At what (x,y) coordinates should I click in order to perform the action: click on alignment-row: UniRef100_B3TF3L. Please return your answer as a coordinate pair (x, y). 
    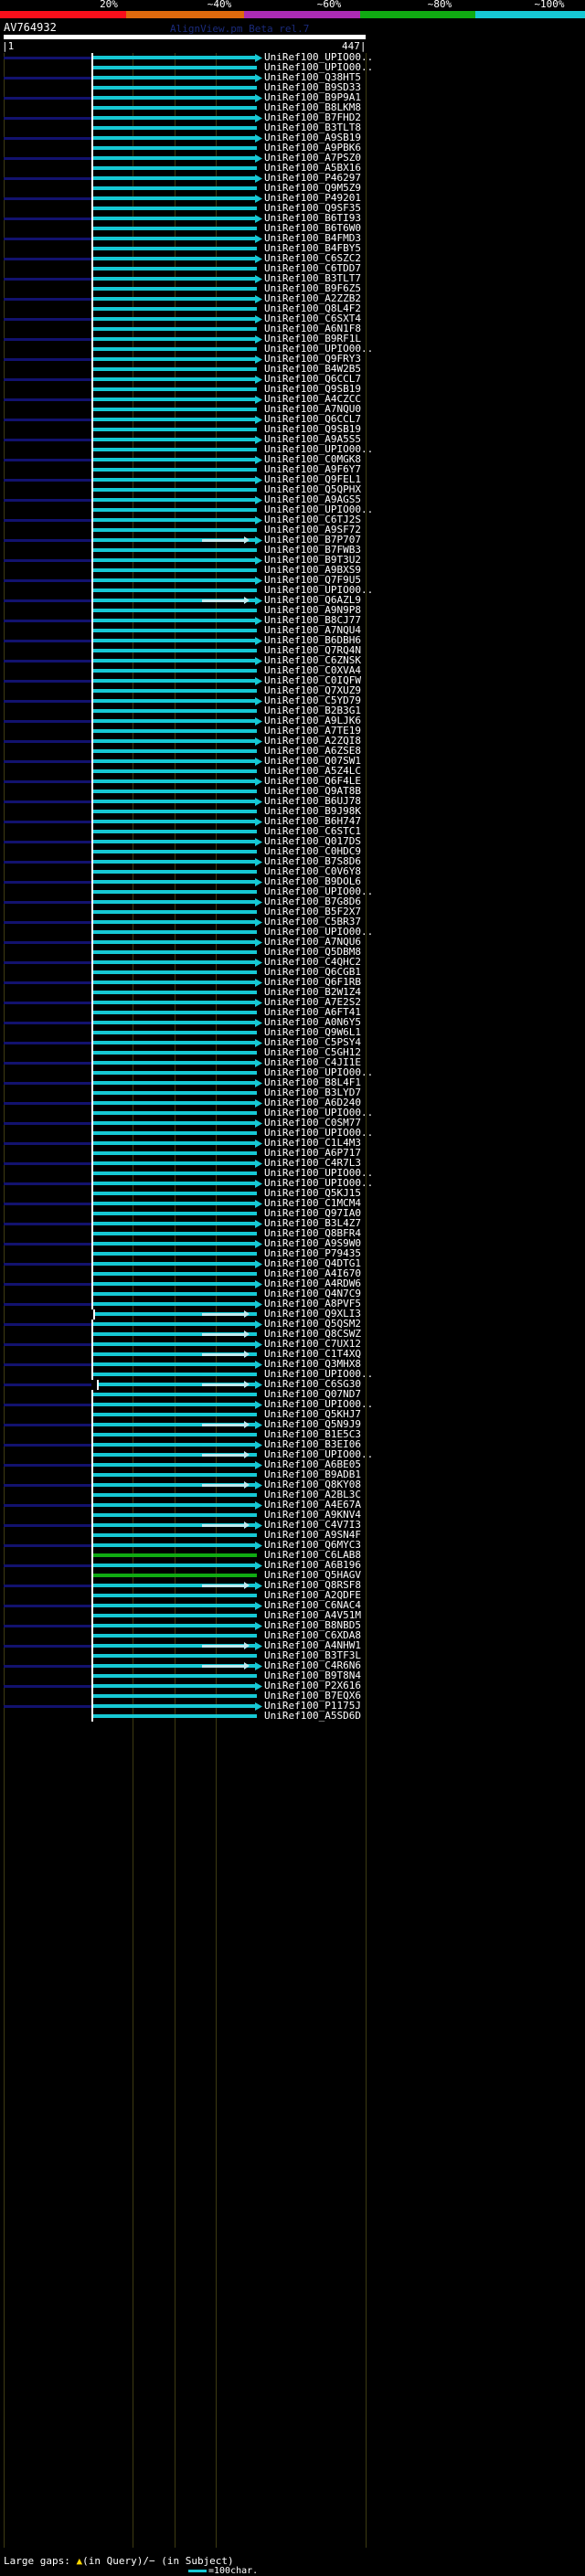
    Looking at the image, I should click on (293, 1655).